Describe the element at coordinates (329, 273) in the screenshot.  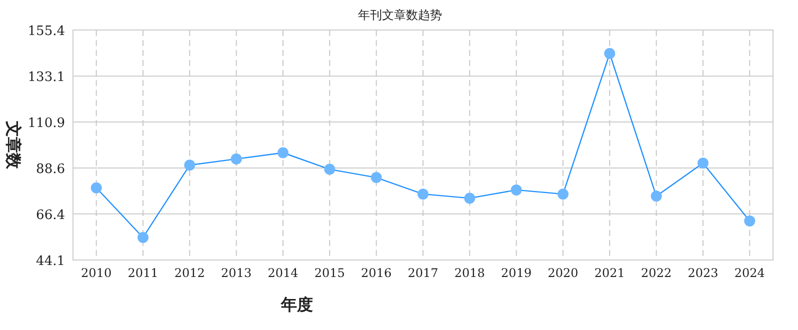
I see `x-tick-label: 2015` at that location.